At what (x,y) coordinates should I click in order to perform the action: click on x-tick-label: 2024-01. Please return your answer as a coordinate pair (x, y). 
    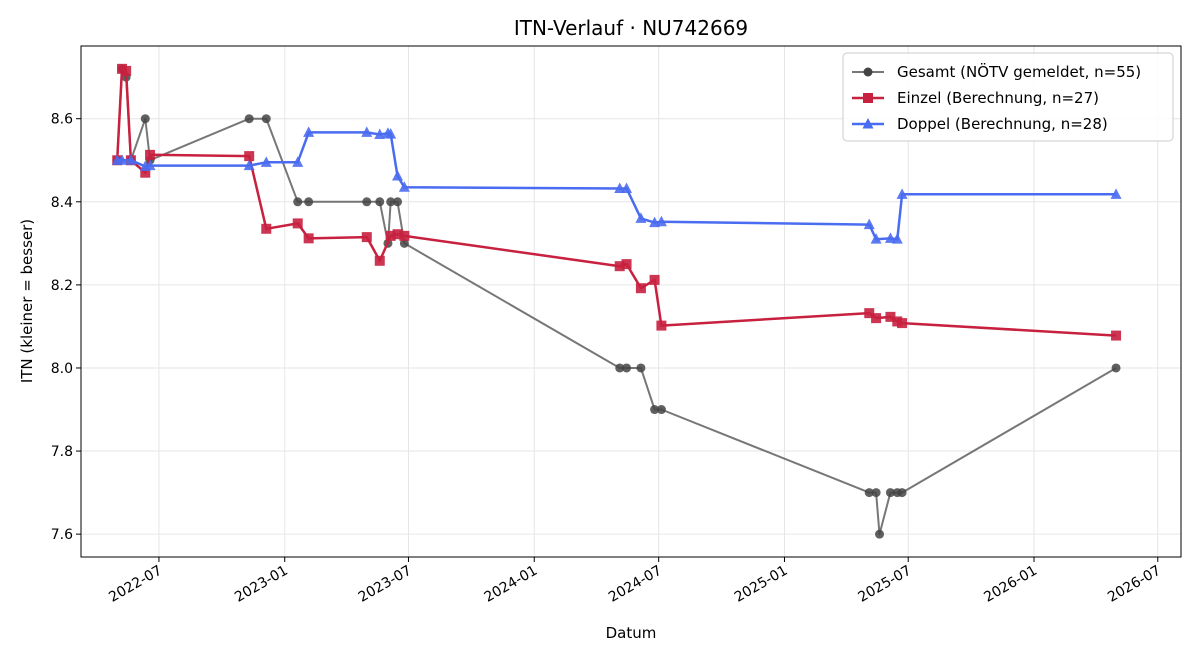
    Looking at the image, I should click on (511, 584).